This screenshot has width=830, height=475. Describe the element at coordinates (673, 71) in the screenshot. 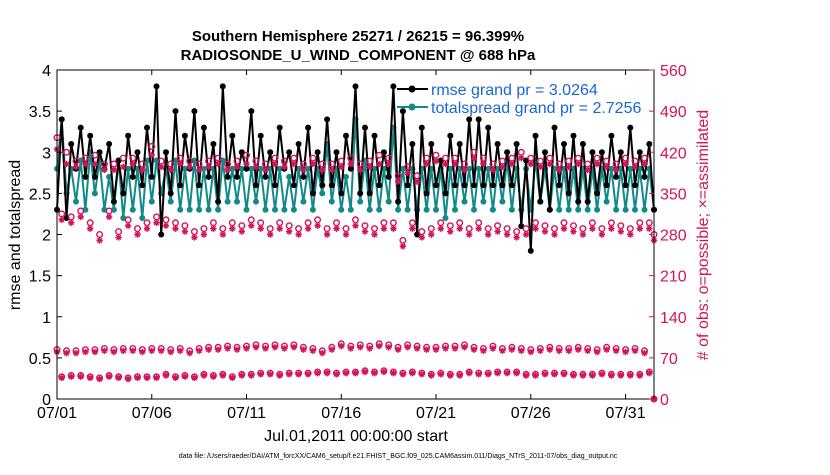

I see `y-right-tick-label: 560` at that location.